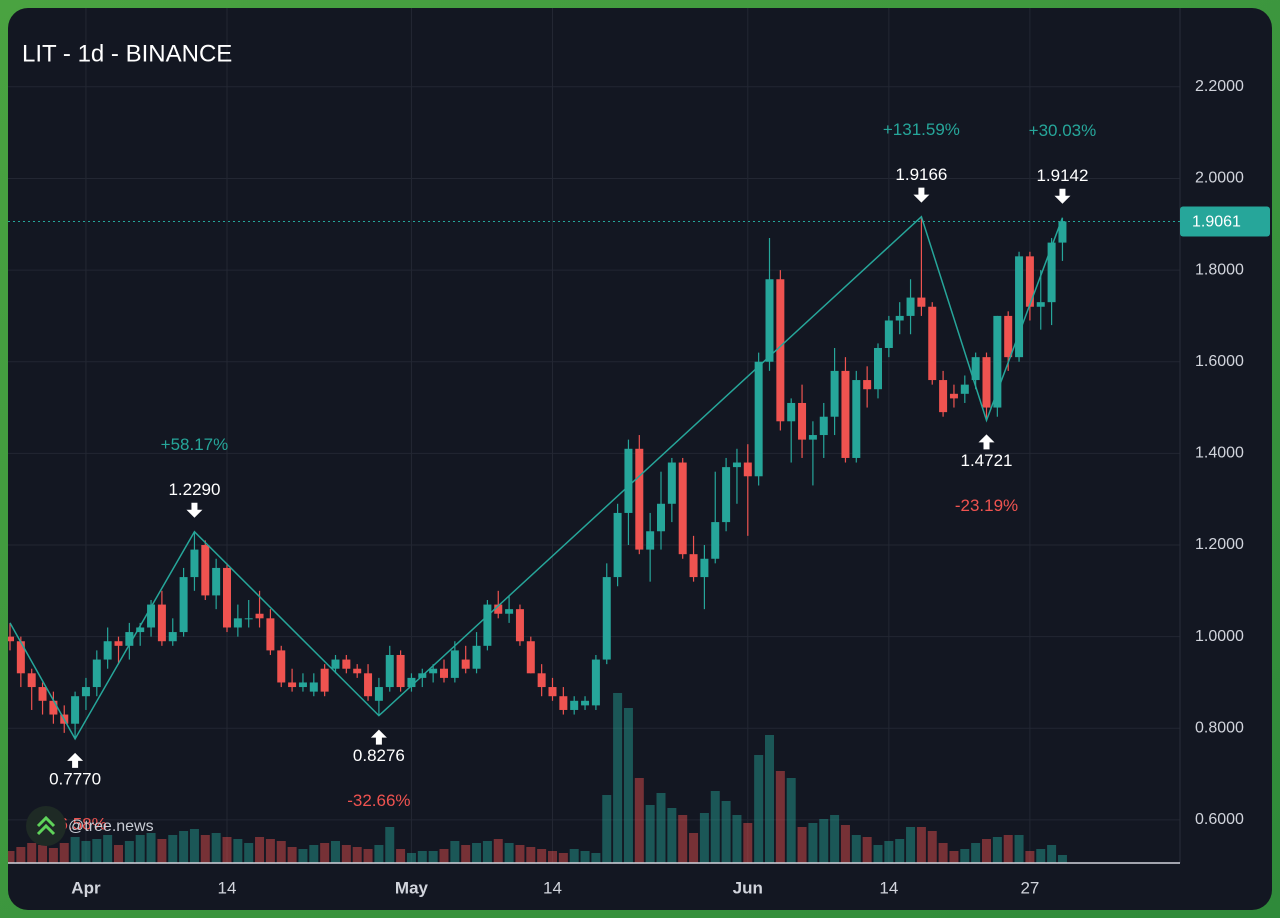 The height and width of the screenshot is (918, 1280). Describe the element at coordinates (1219, 636) in the screenshot. I see `y-tick-label: 1.0000` at that location.